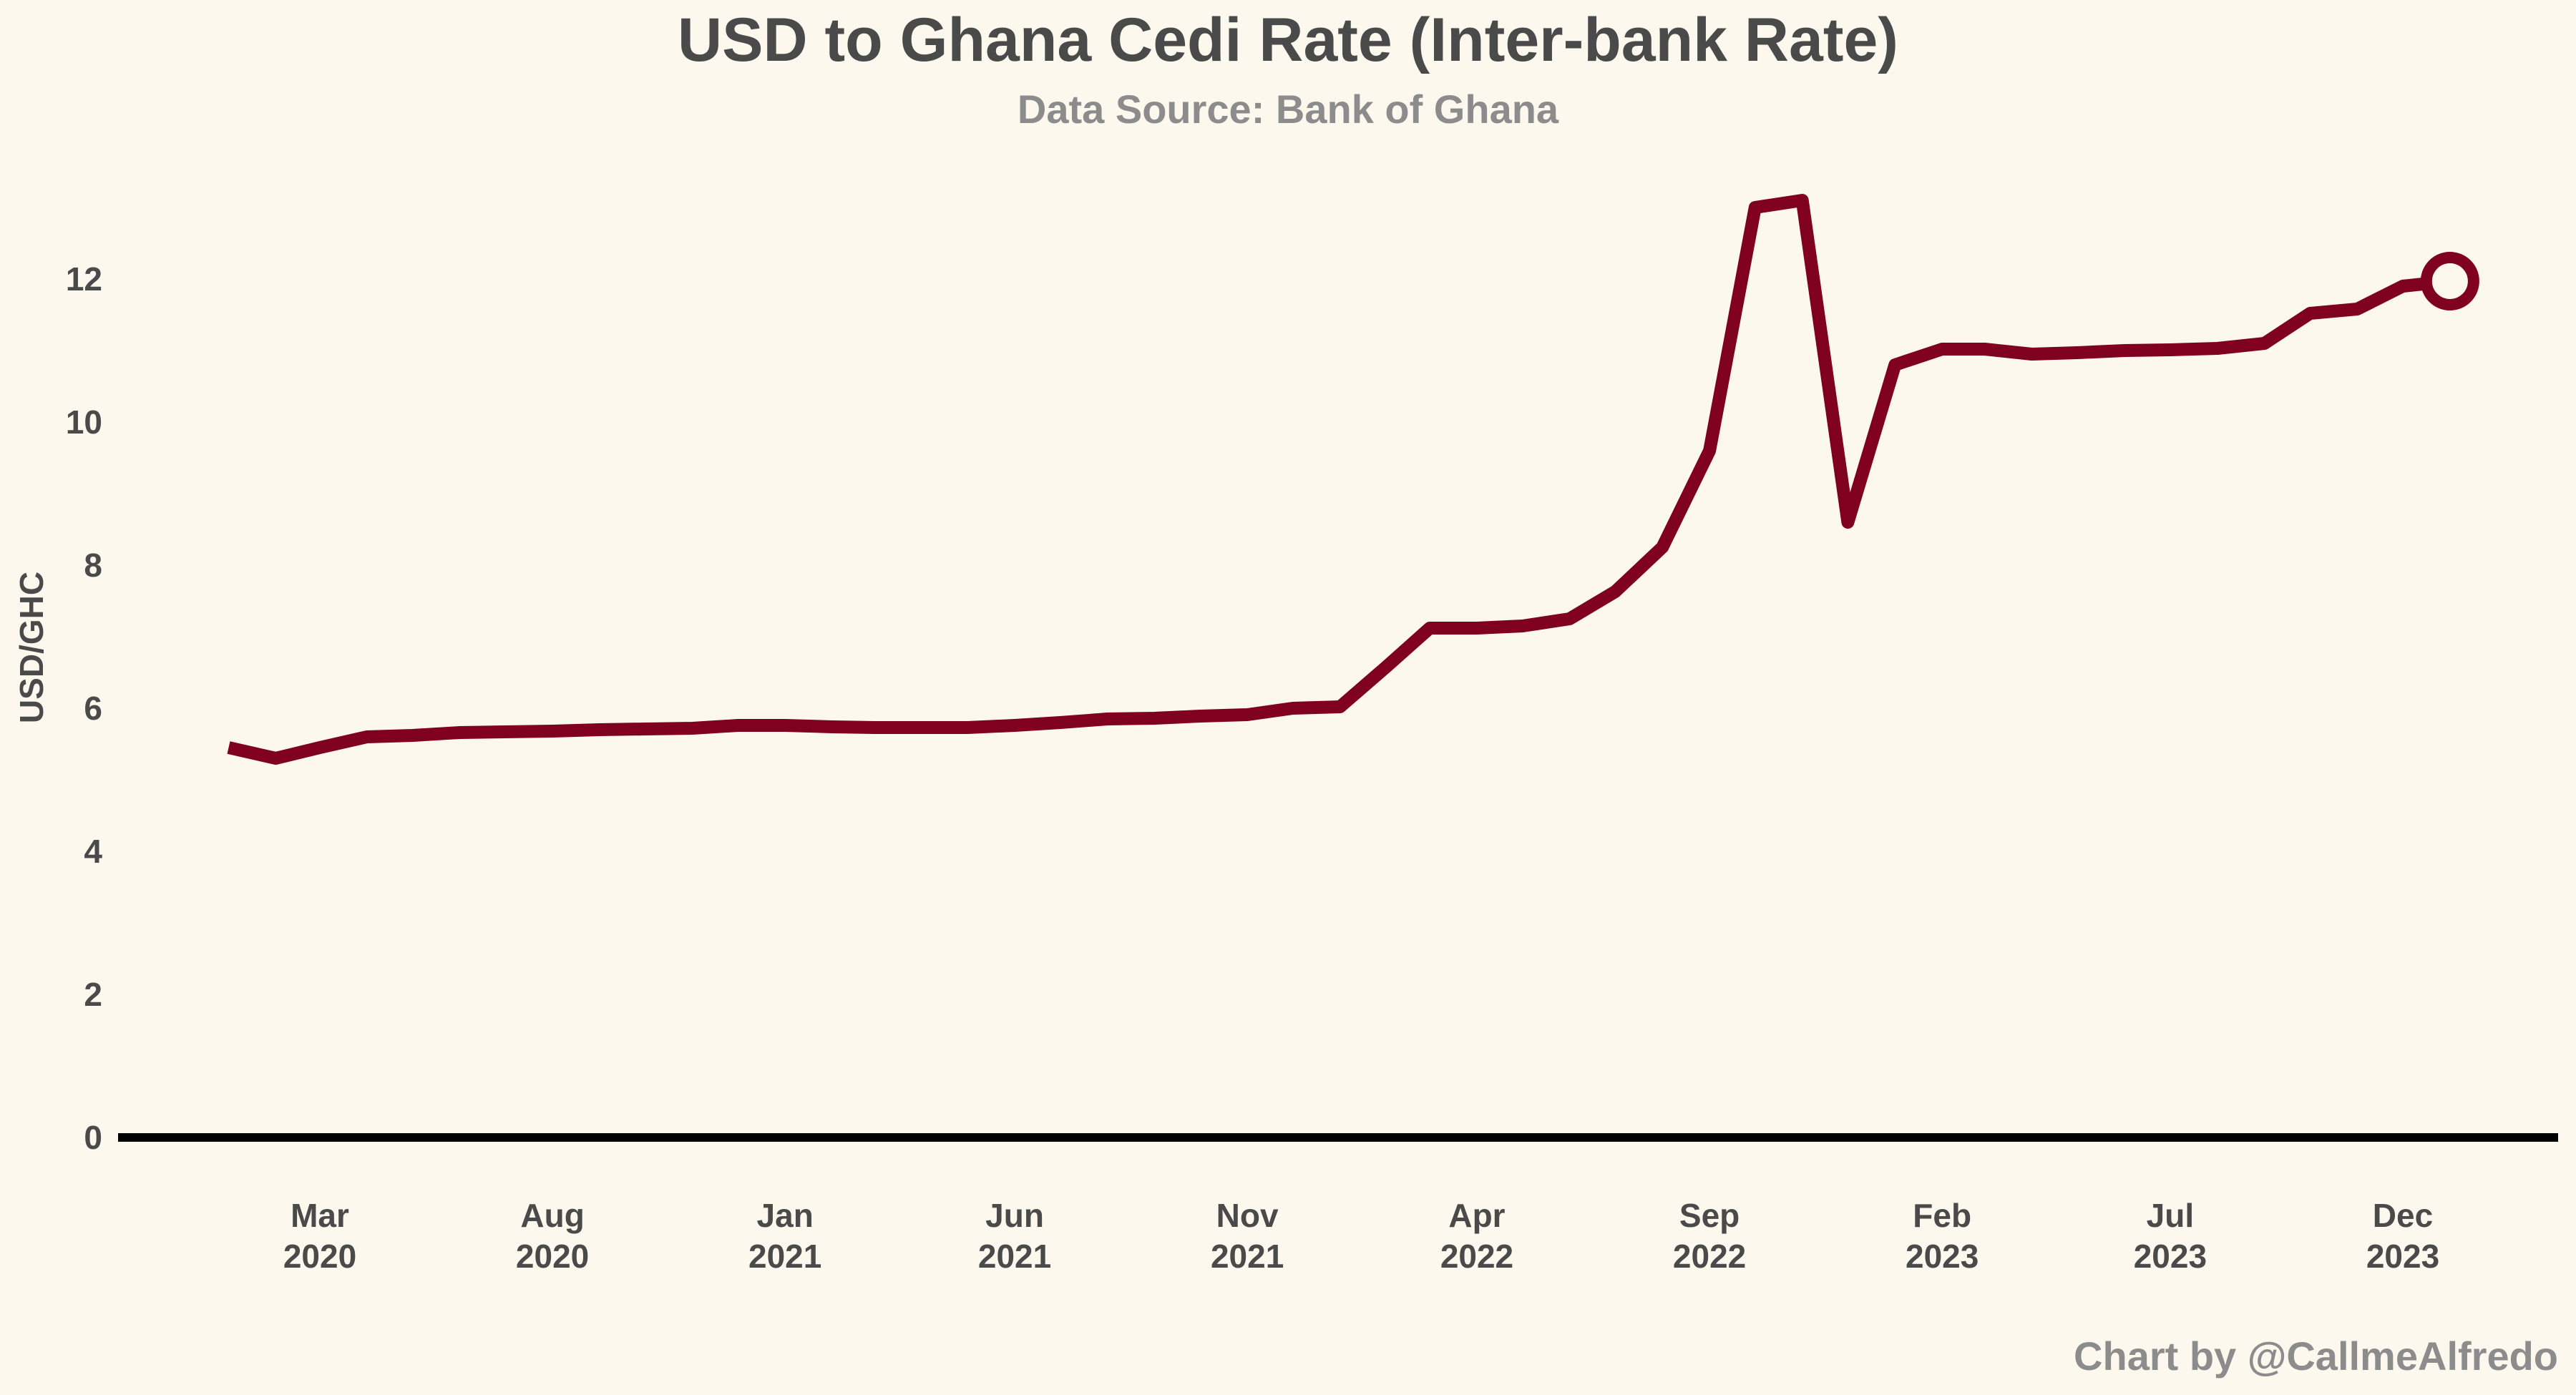  Describe the element at coordinates (84, 422) in the screenshot. I see `y-tick-label: 10` at that location.